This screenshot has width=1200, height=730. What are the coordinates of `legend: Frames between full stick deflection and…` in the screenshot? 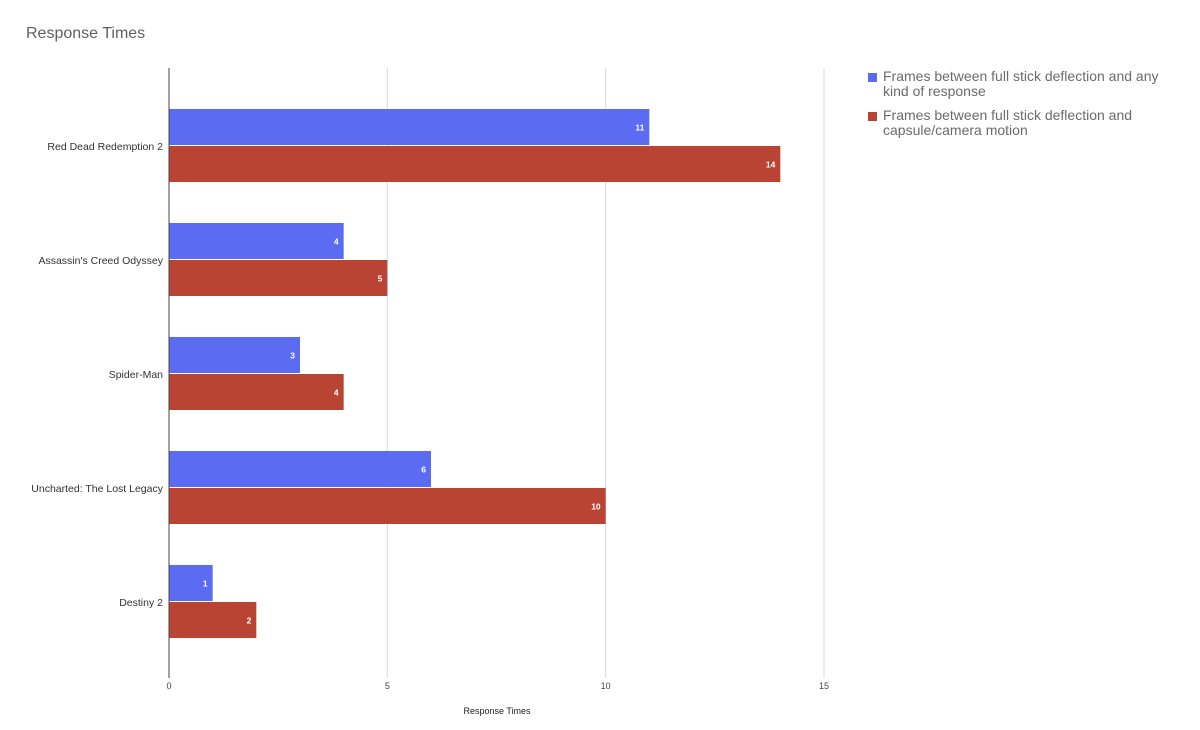 It's located at (1018, 108).